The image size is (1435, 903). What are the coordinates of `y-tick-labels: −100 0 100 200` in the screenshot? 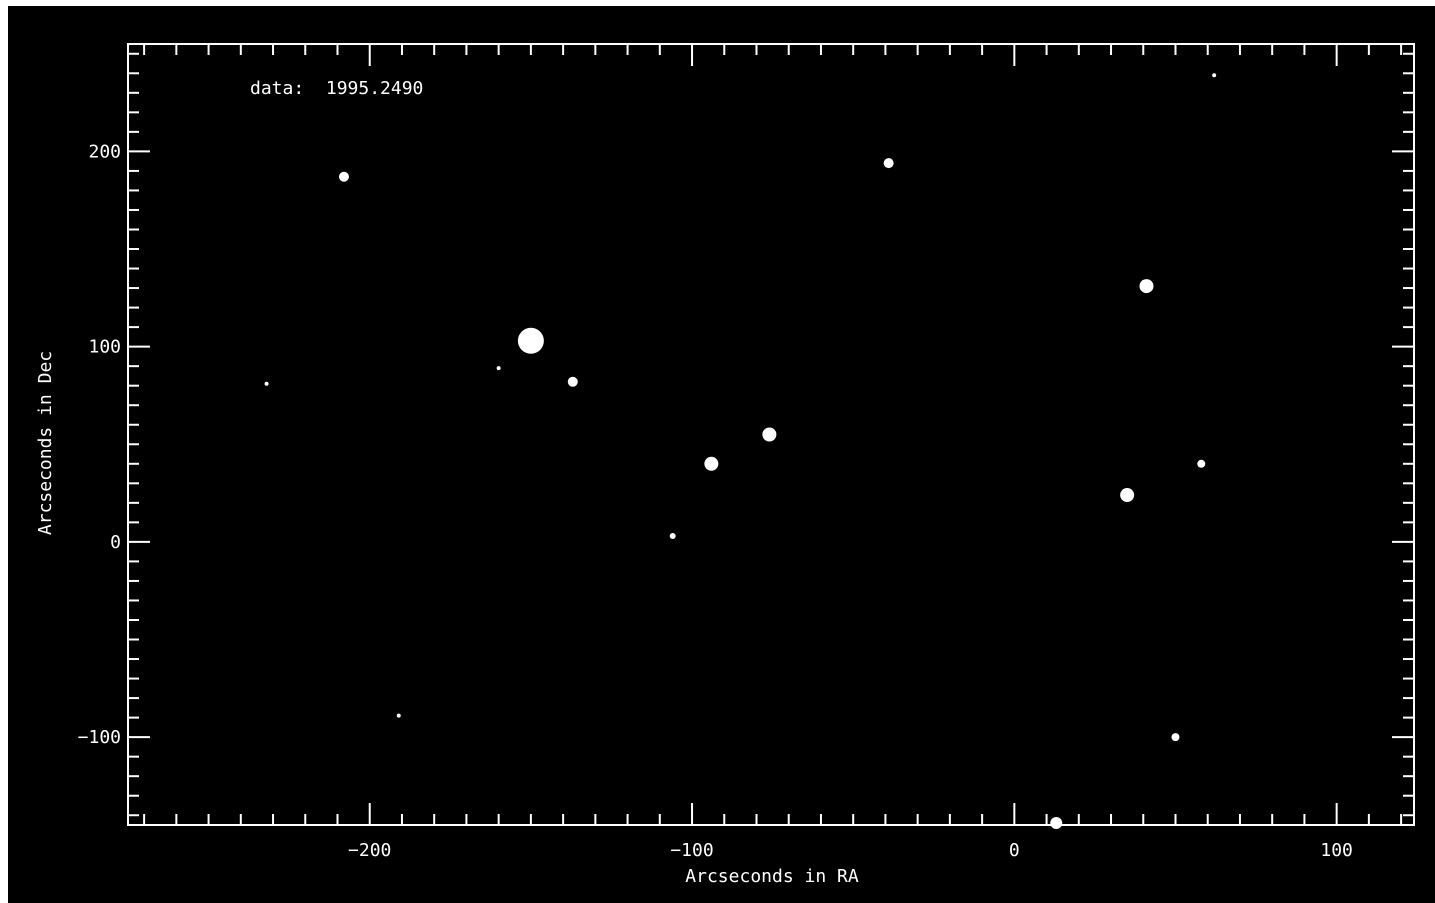 It's located at (99, 444).